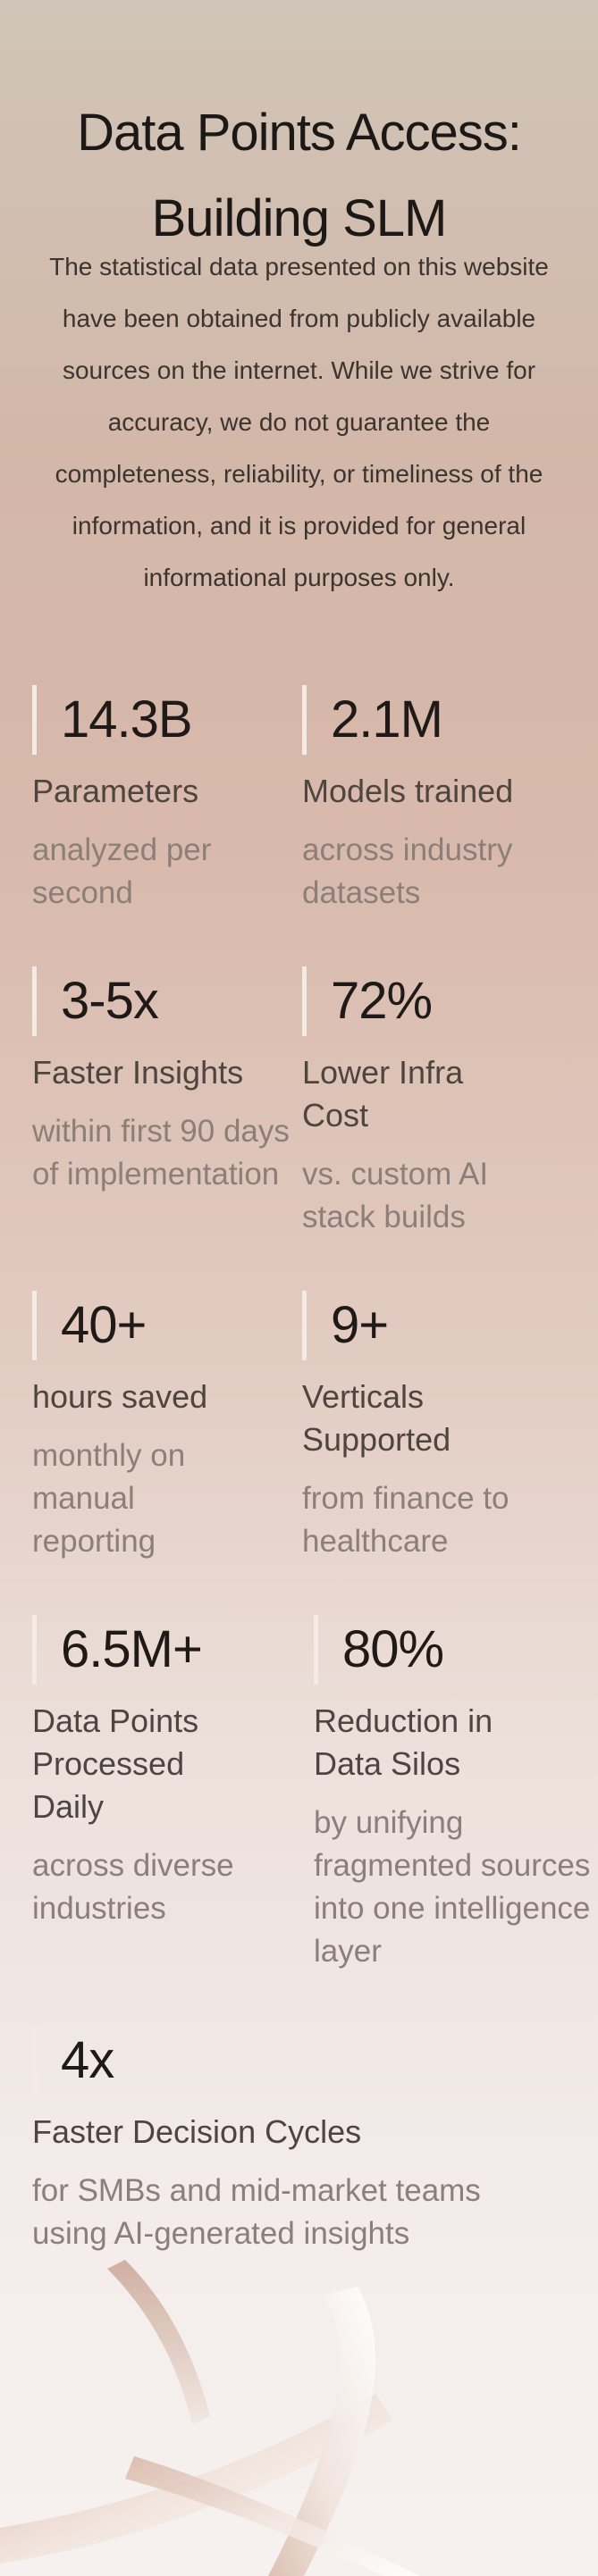  What do you see at coordinates (133, 1887) in the screenshot?
I see `stat-description: across diverse industries` at bounding box center [133, 1887].